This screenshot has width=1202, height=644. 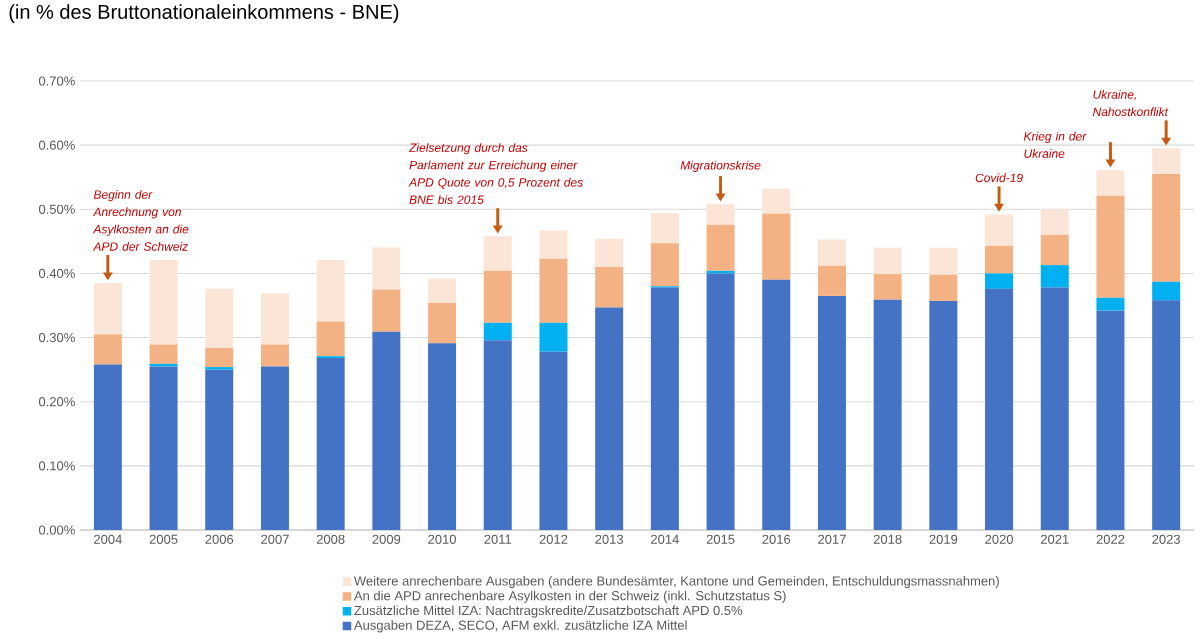 What do you see at coordinates (1166, 539) in the screenshot?
I see `x-tick-label: 2023` at bounding box center [1166, 539].